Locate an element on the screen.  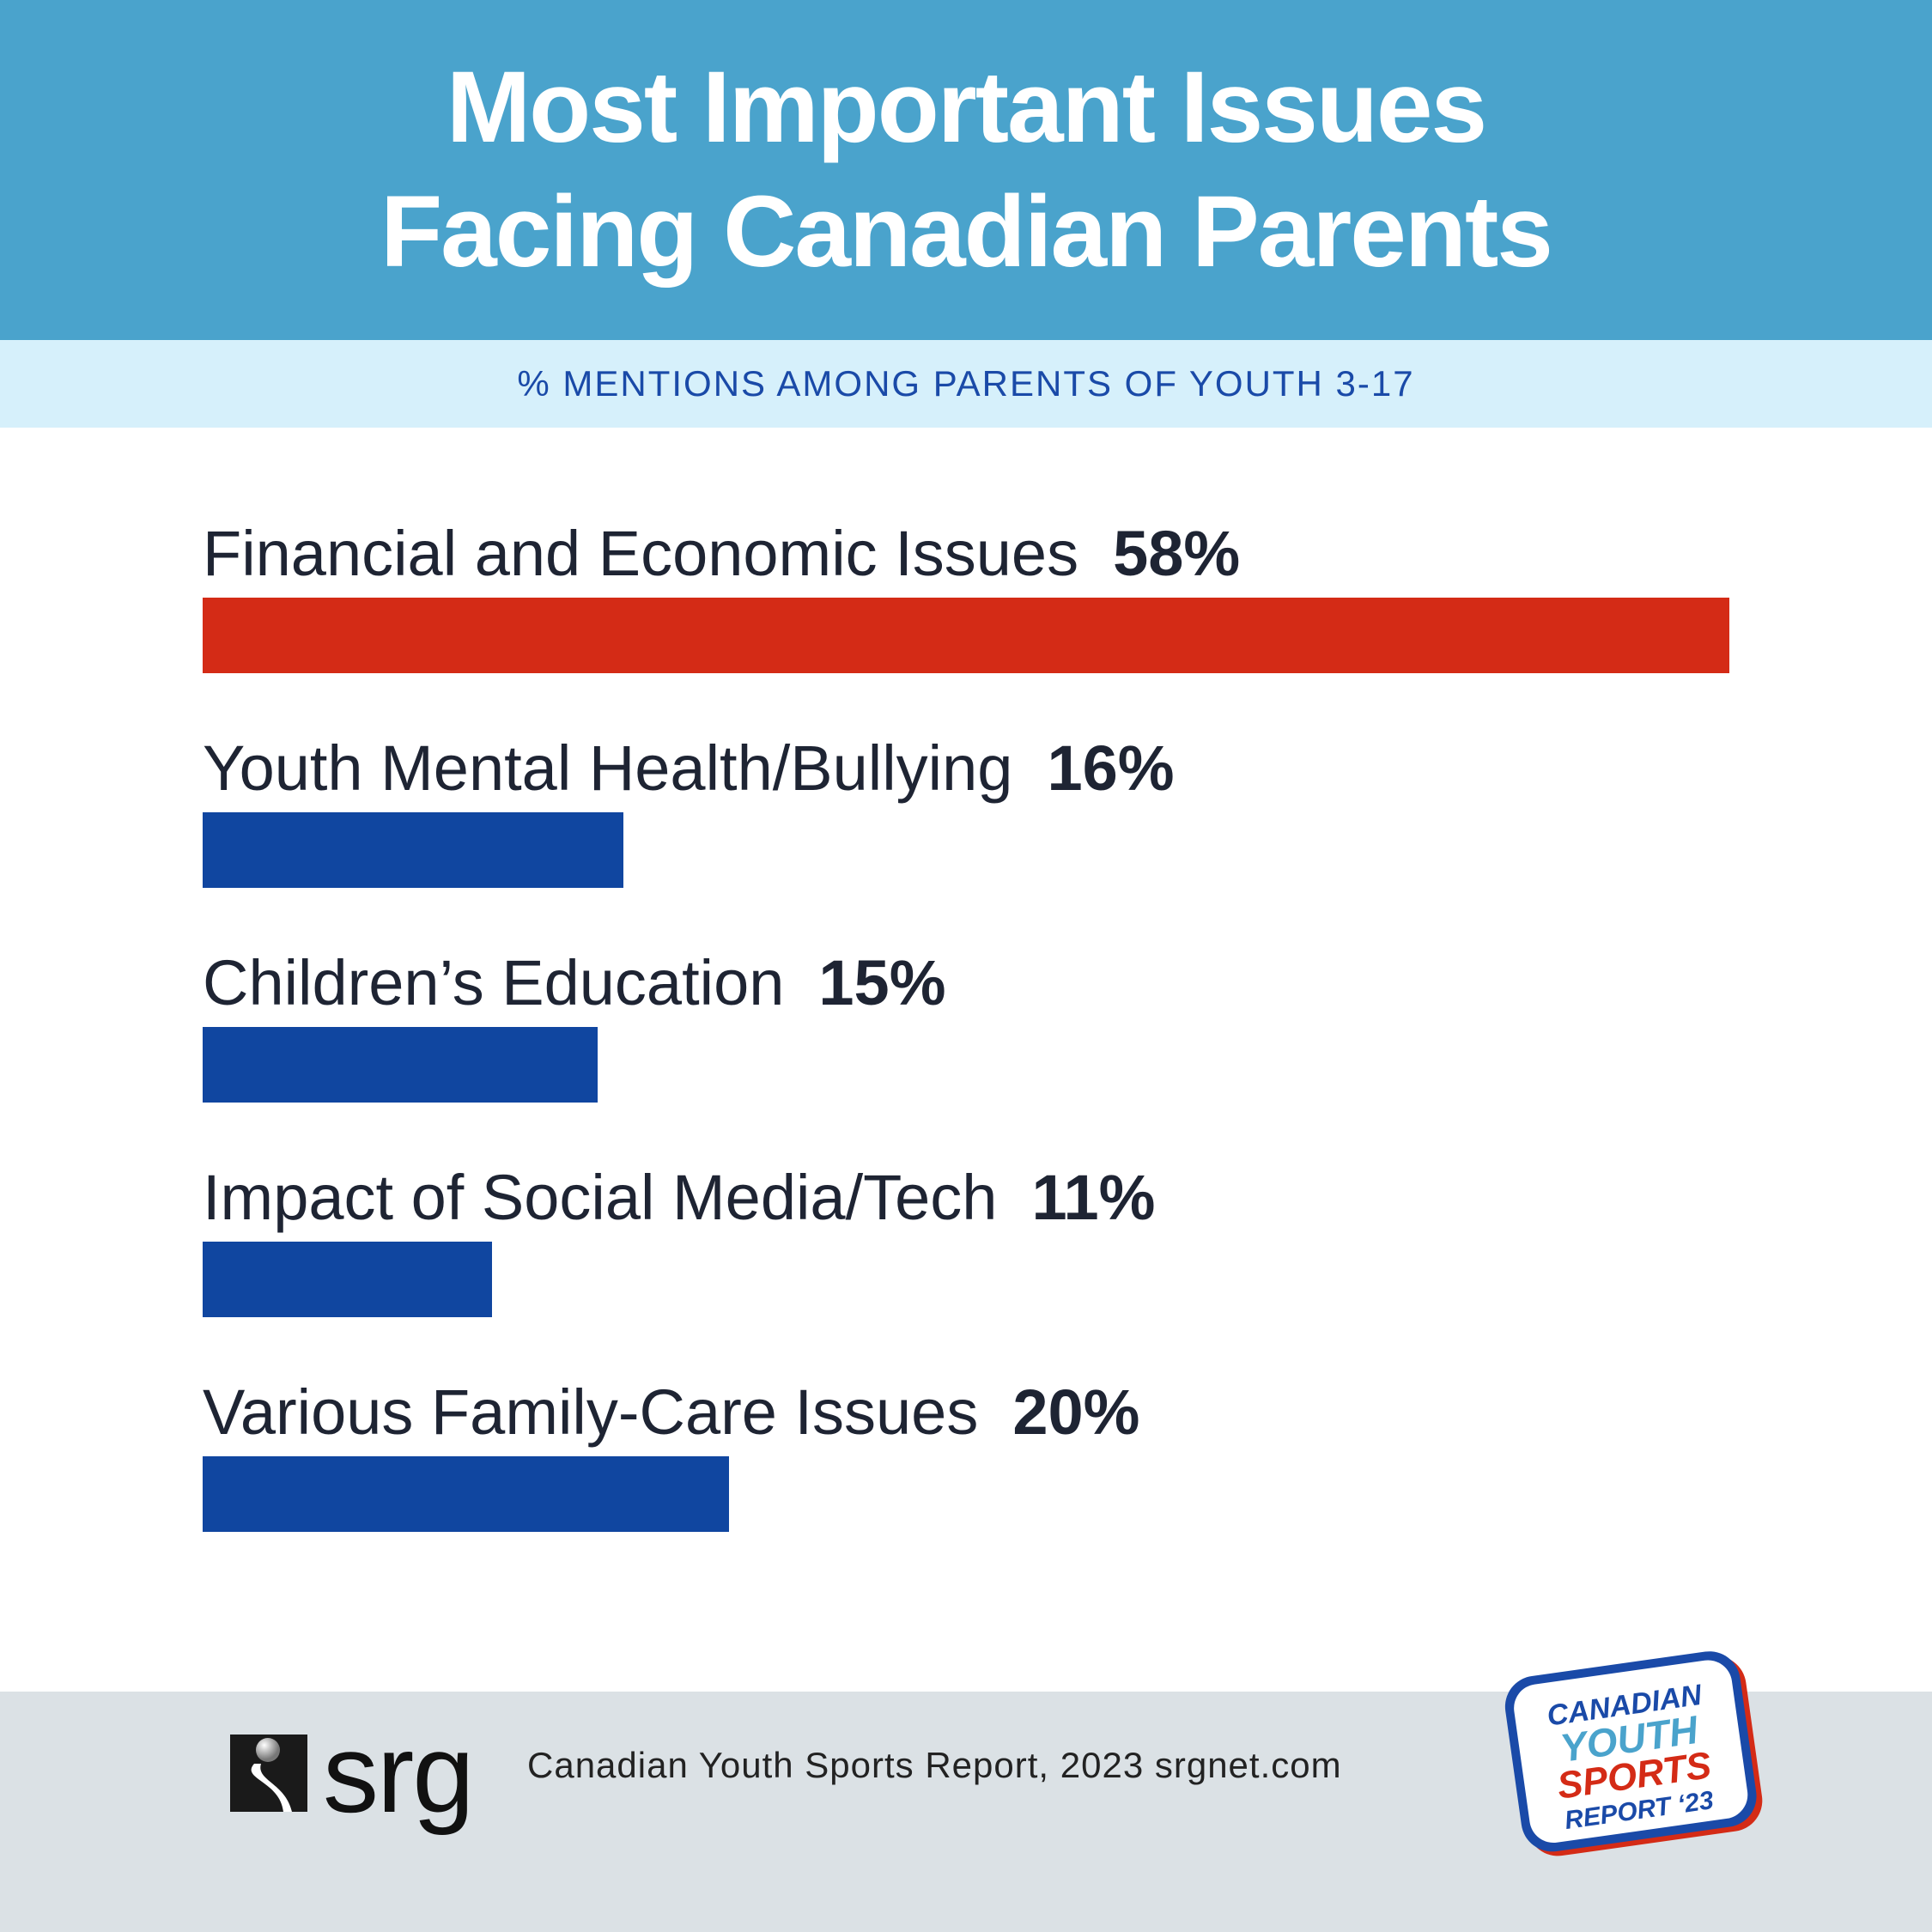
bar-value-label: 15% is located at coordinates (882, 983).